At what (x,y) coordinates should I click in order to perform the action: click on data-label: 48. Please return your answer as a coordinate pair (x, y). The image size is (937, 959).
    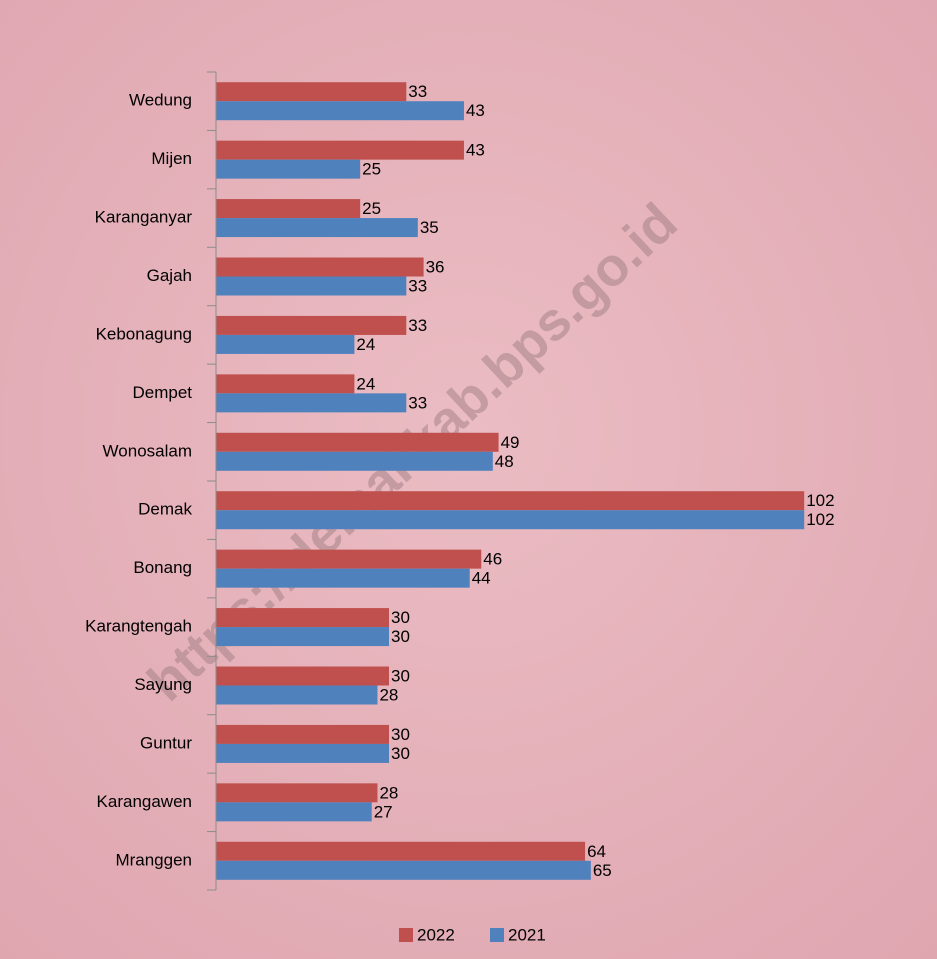
    Looking at the image, I should click on (504, 461).